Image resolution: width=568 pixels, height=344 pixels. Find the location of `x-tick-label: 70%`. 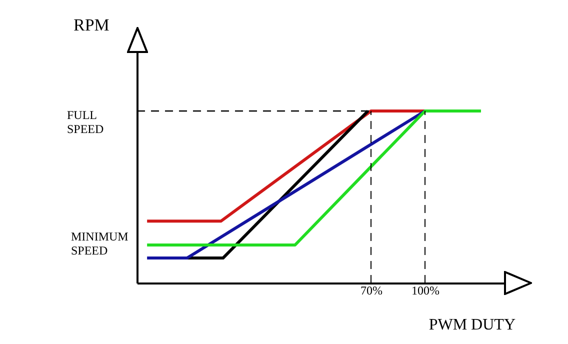

x-tick-label: 70% is located at coordinates (371, 291).